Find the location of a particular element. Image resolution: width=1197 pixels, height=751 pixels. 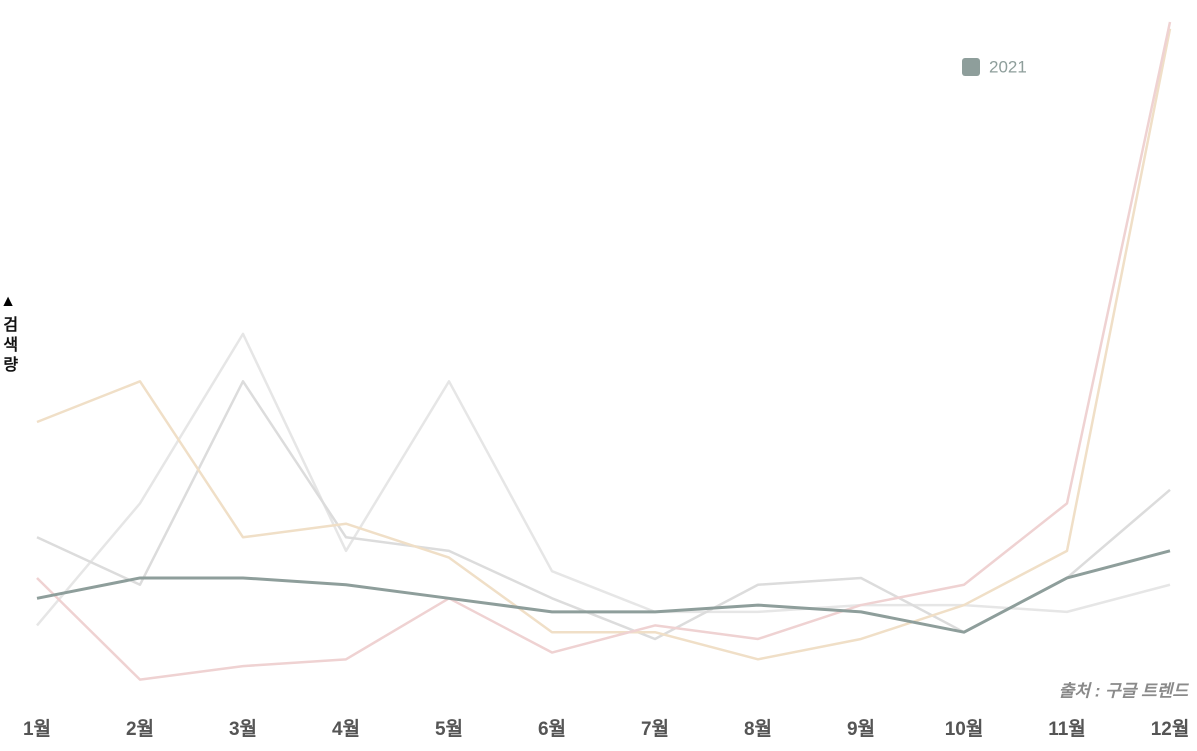

x-tick-label: 4월 is located at coordinates (346, 729).